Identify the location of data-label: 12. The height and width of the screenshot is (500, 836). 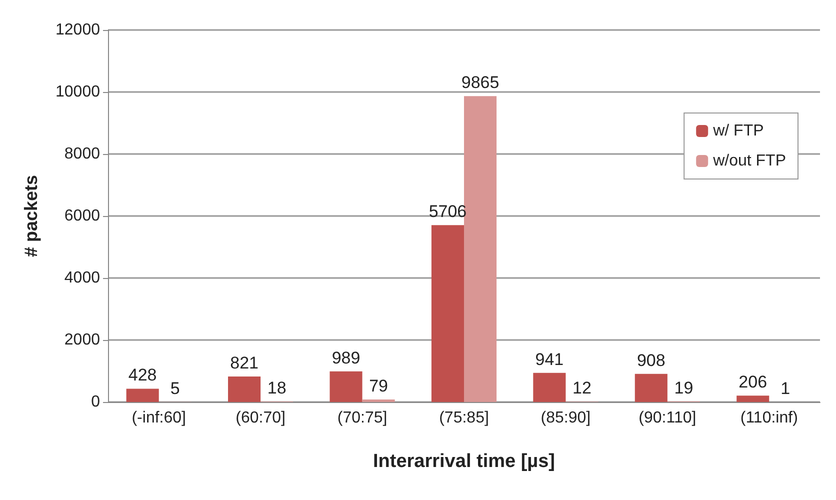
(582, 388).